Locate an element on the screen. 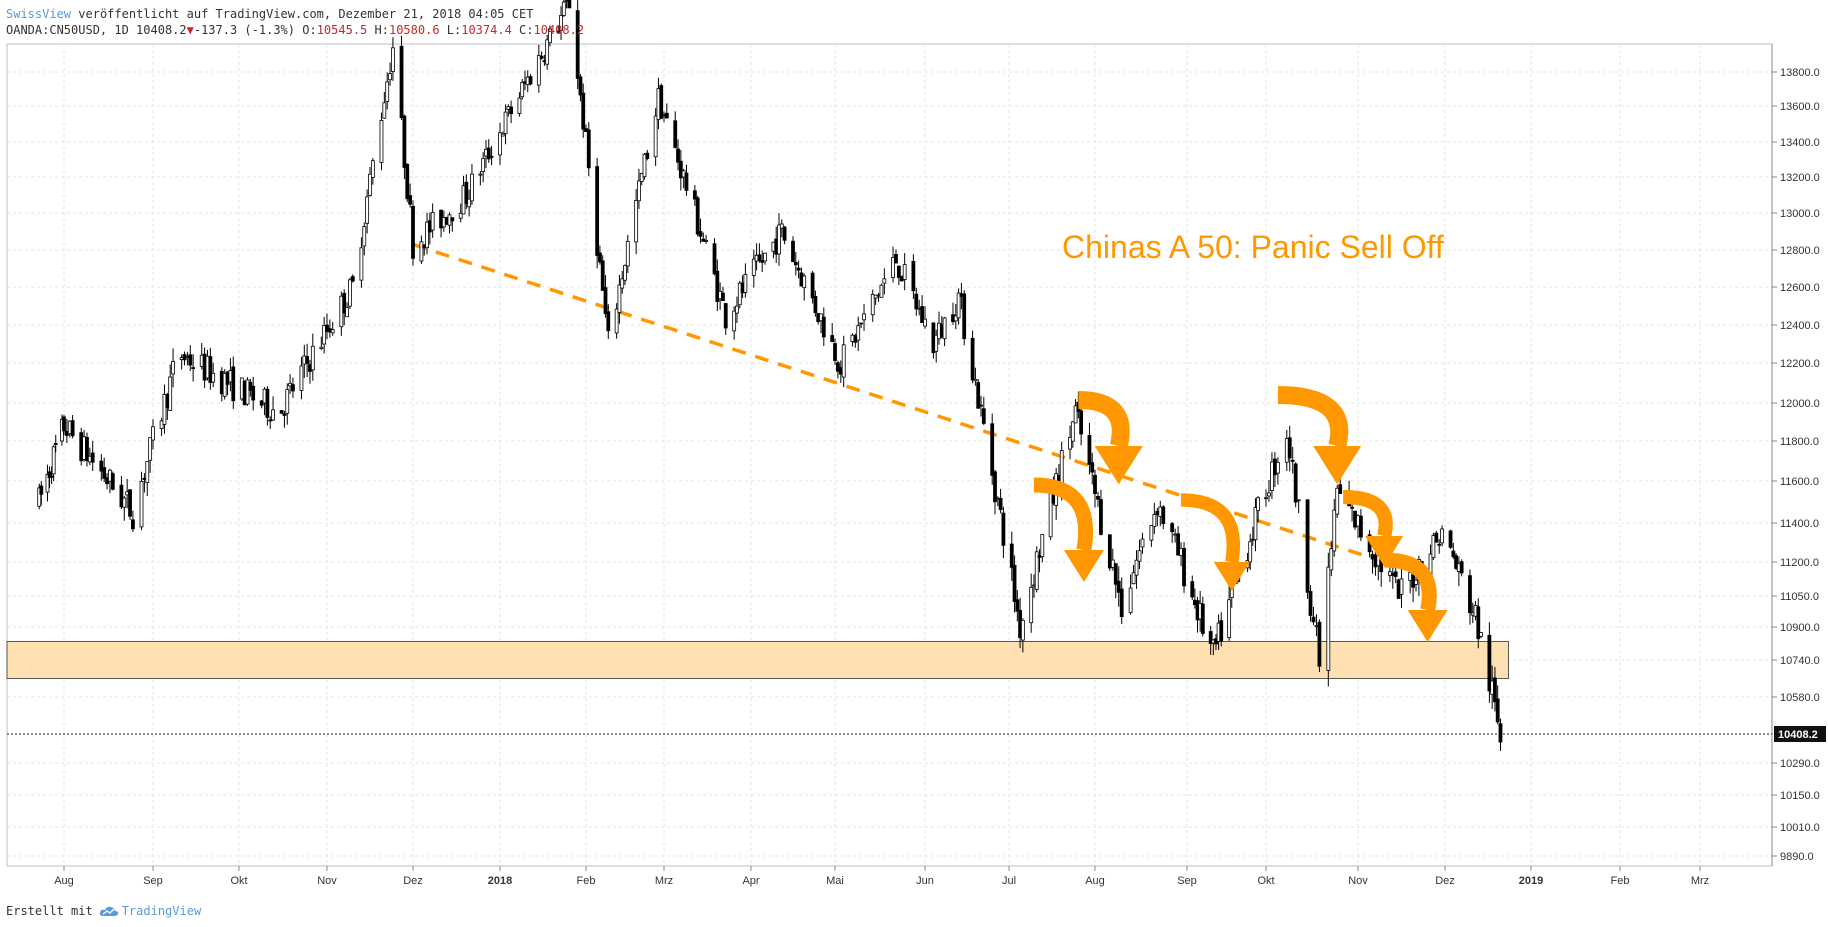 The height and width of the screenshot is (927, 1828). open-value: 10545.5 is located at coordinates (342, 30).